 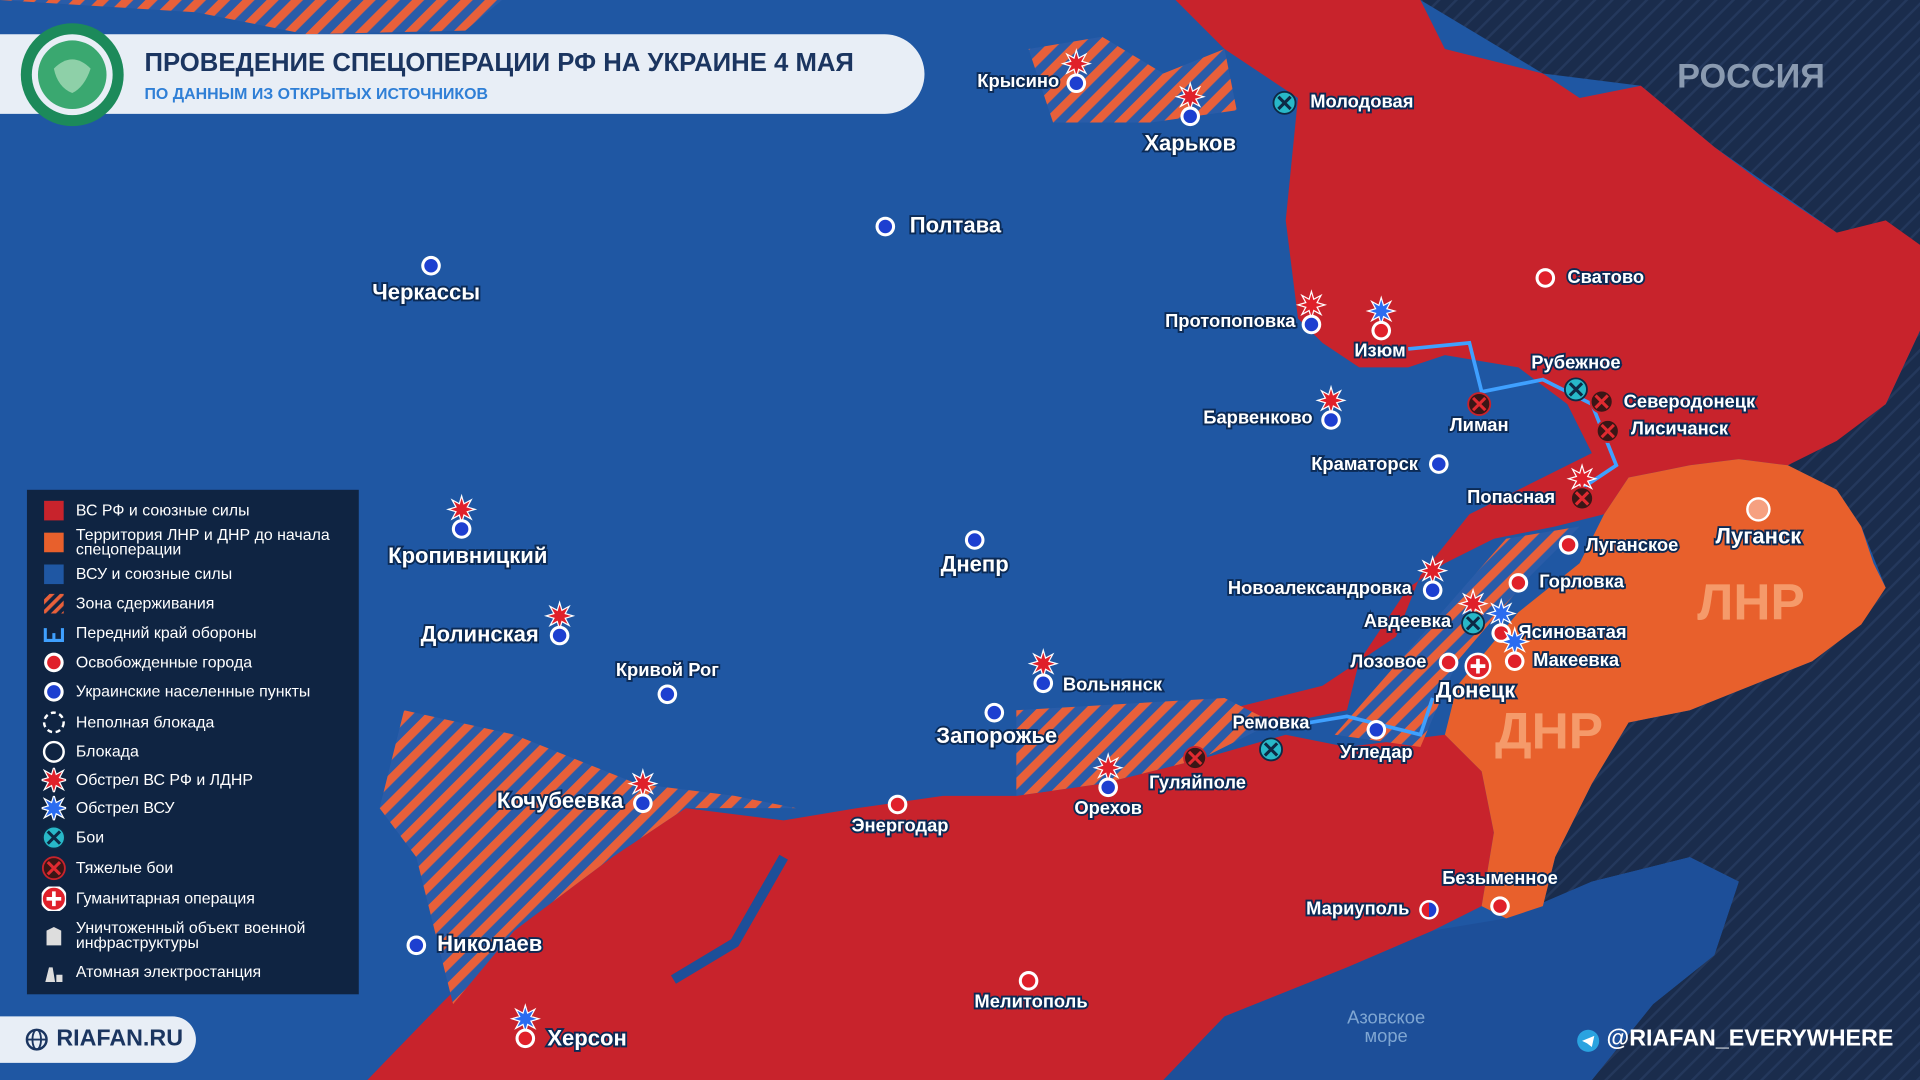 What do you see at coordinates (489, 943) in the screenshot?
I see `city-label: Николаев` at bounding box center [489, 943].